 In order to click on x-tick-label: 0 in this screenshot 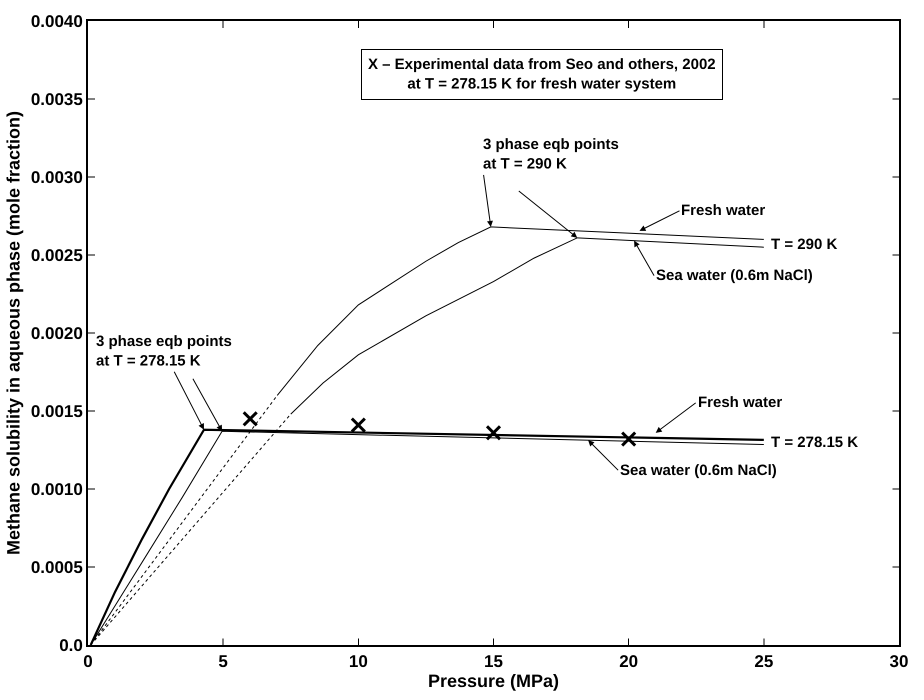, I will do `click(88, 662)`.